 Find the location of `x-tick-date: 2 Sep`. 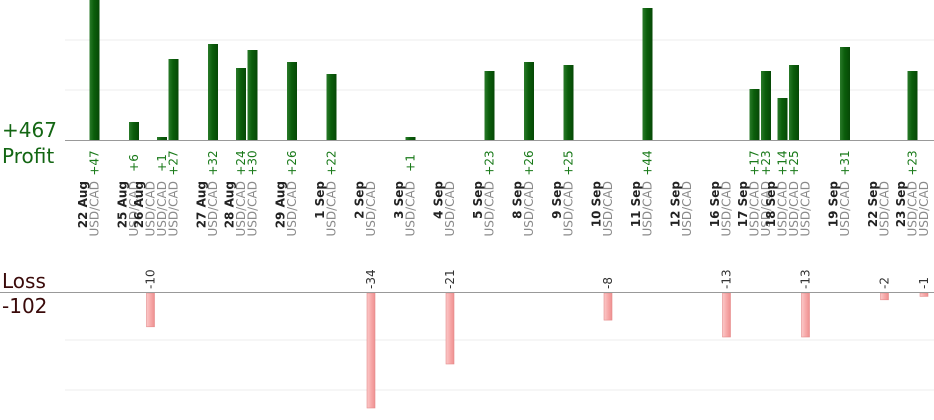

x-tick-date: 2 Sep is located at coordinates (360, 200).